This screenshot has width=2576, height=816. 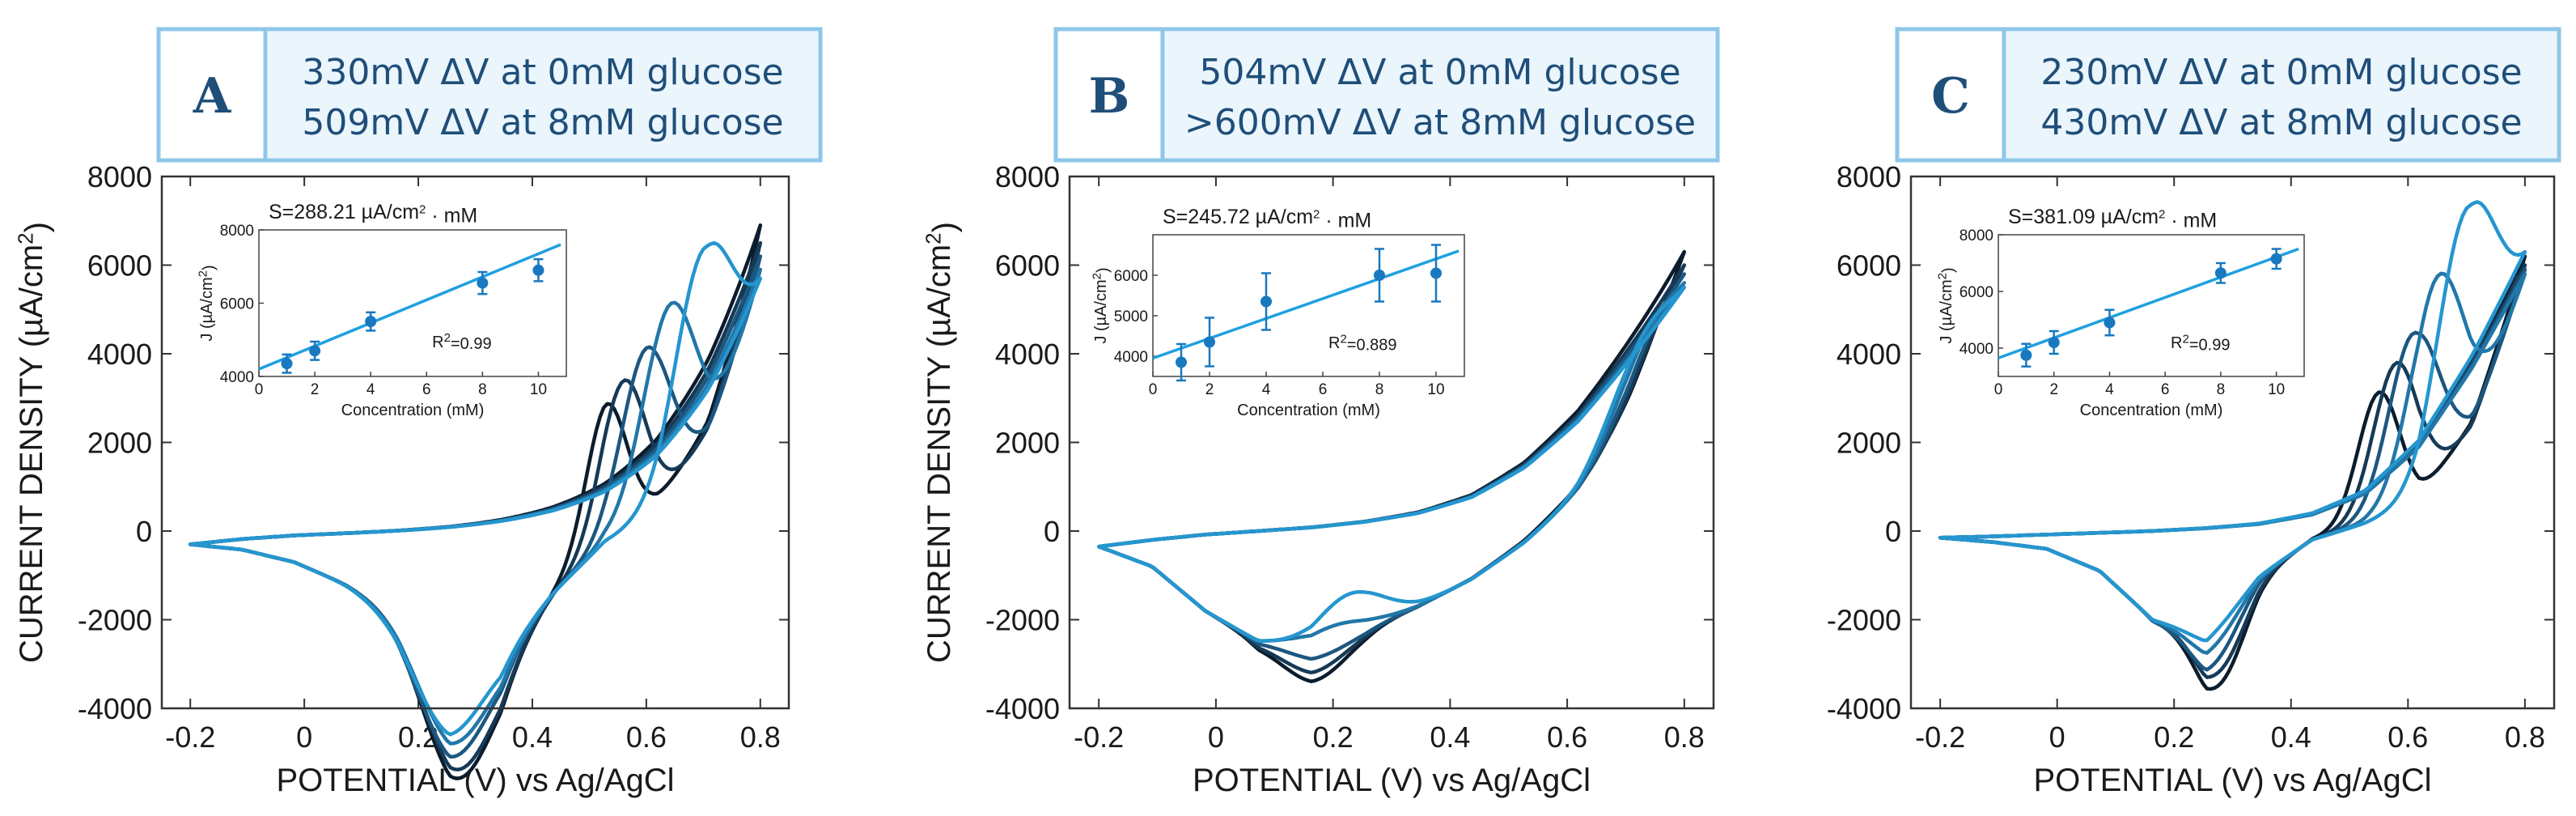 What do you see at coordinates (2281, 72) in the screenshot?
I see `header-line-1: 230mV ΔV at 0mM glucose` at bounding box center [2281, 72].